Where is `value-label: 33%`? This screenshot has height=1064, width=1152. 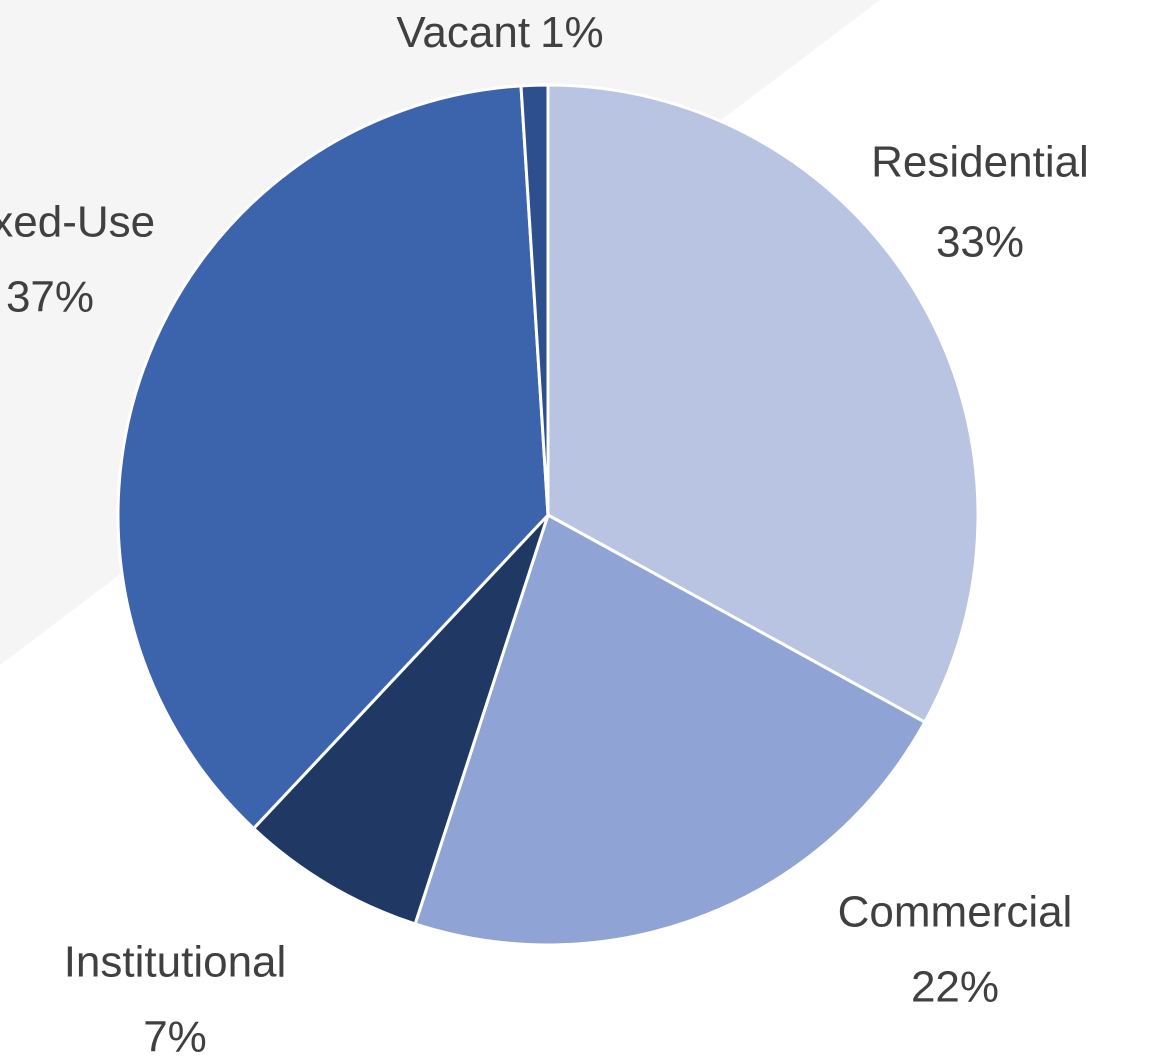
value-label: 33% is located at coordinates (980, 242).